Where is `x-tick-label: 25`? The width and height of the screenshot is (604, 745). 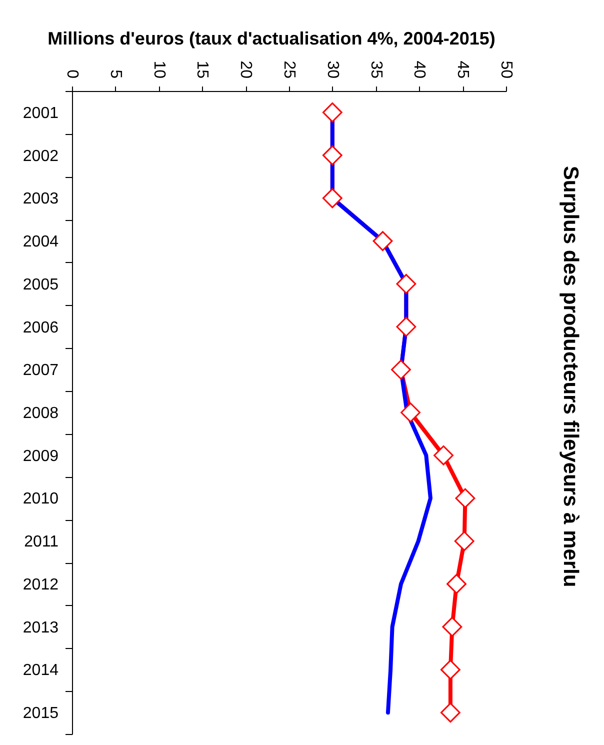
x-tick-label: 25 is located at coordinates (289, 69).